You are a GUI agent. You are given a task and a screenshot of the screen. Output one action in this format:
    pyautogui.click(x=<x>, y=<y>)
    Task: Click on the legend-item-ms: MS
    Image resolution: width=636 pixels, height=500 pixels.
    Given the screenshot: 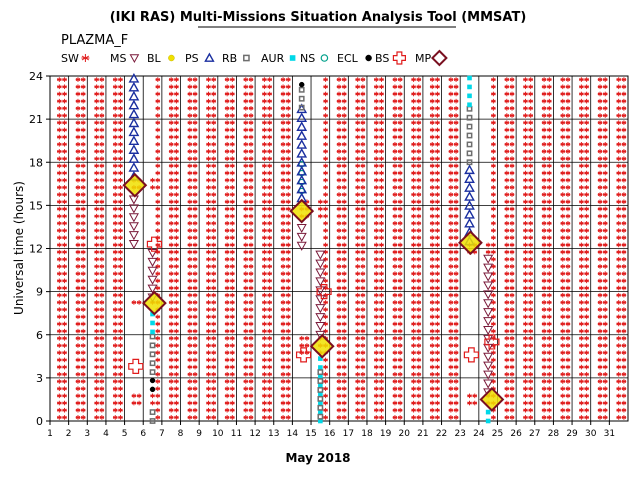 What is the action you would take?
    pyautogui.click(x=125, y=58)
    